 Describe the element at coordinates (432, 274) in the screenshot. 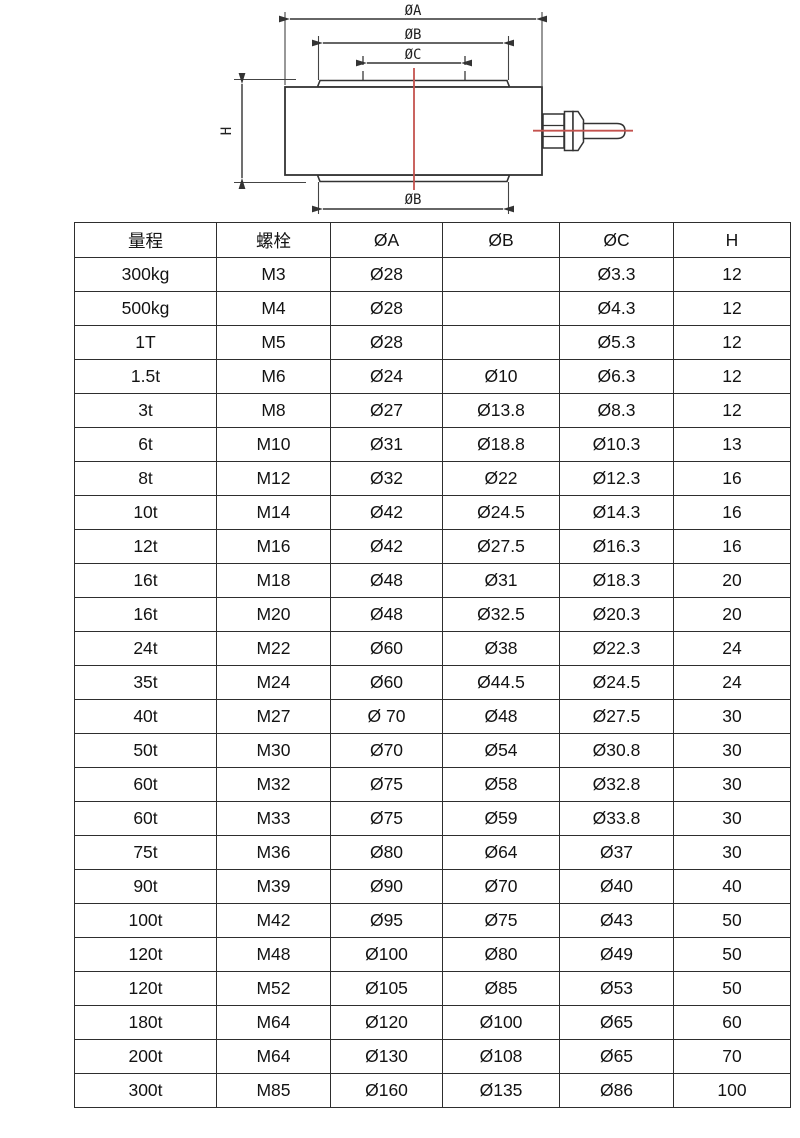

I see `table-row: 300kg M3 Ø28 Ø3.3 12` at that location.